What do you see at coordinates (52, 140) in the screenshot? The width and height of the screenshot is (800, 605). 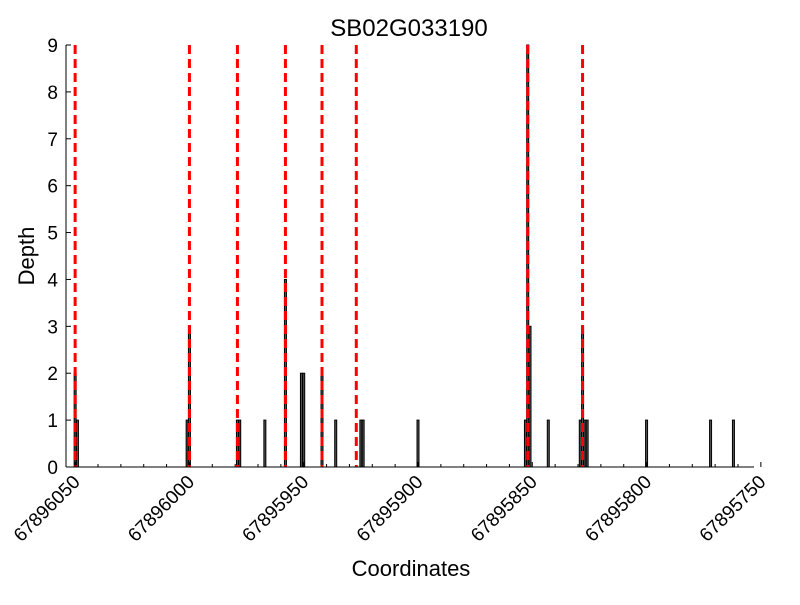 I see `y-tick-label-7: 7` at bounding box center [52, 140].